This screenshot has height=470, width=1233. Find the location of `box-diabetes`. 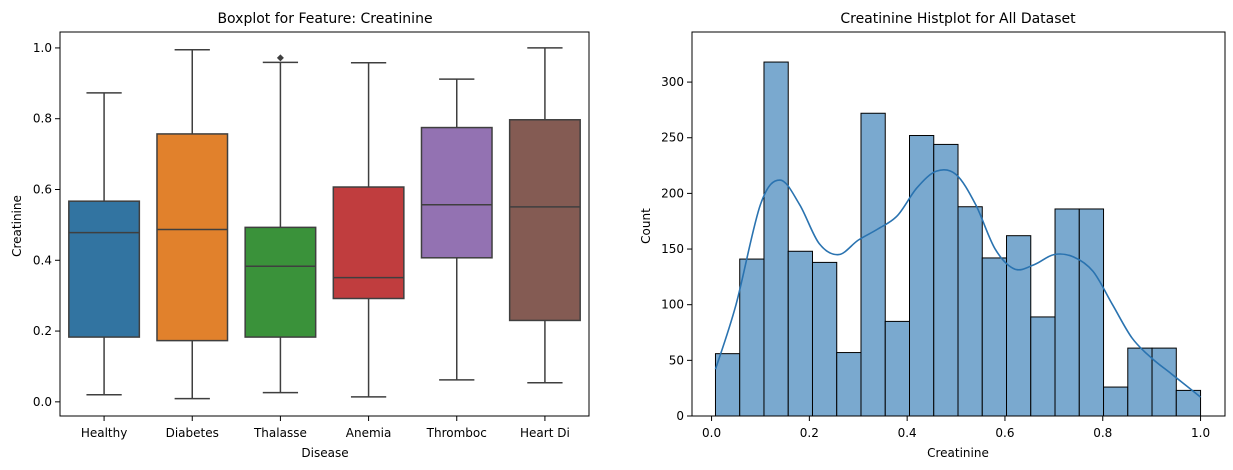

box-diabetes is located at coordinates (192, 224).